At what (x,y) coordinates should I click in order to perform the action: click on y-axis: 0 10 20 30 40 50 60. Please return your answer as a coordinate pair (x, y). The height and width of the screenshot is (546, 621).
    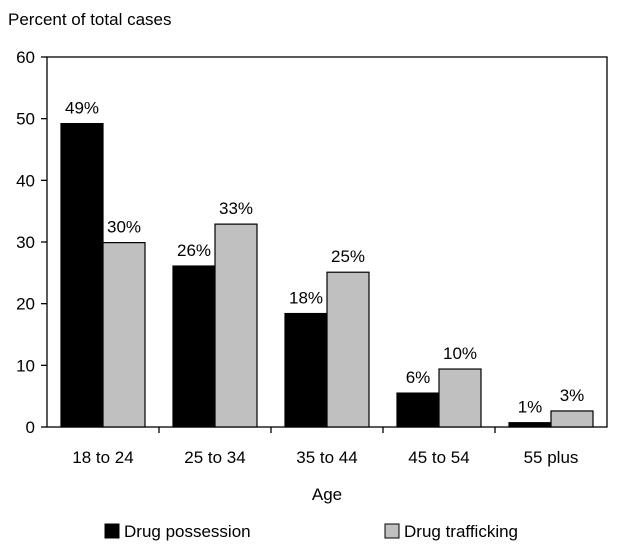
    Looking at the image, I should click on (31, 242).